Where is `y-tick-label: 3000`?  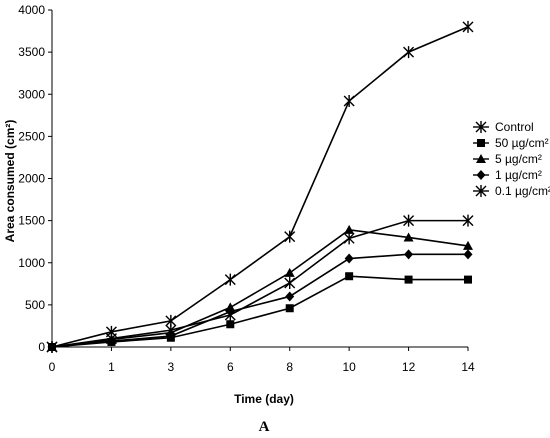 y-tick-label: 3000 is located at coordinates (31, 94).